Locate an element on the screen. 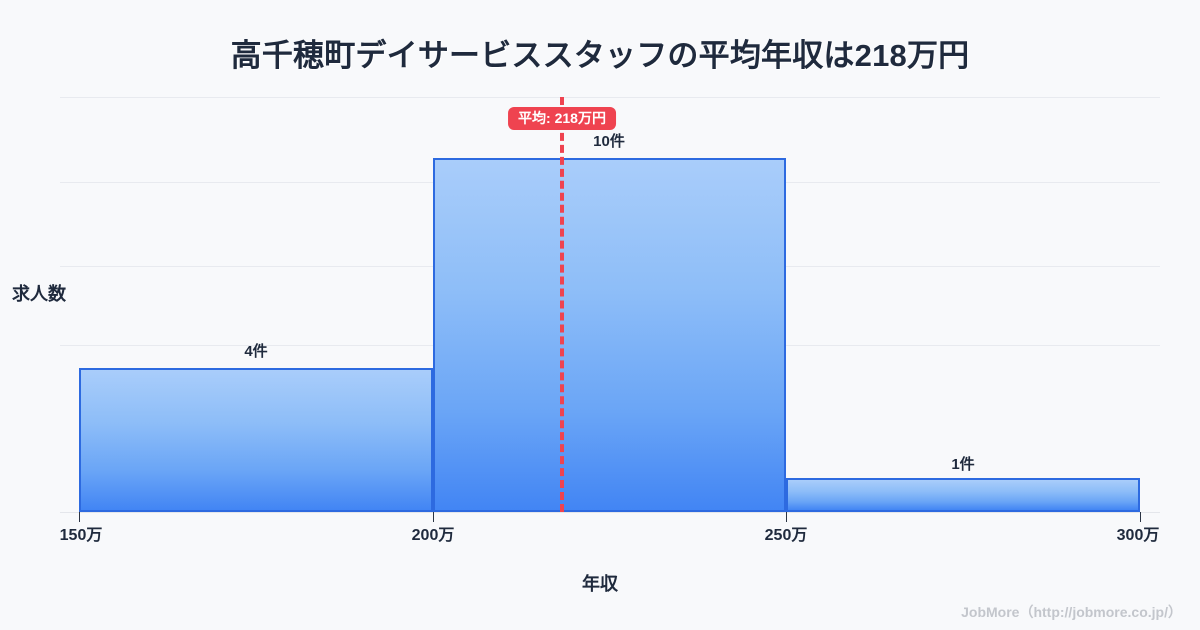  axis-baseline is located at coordinates (610, 512).